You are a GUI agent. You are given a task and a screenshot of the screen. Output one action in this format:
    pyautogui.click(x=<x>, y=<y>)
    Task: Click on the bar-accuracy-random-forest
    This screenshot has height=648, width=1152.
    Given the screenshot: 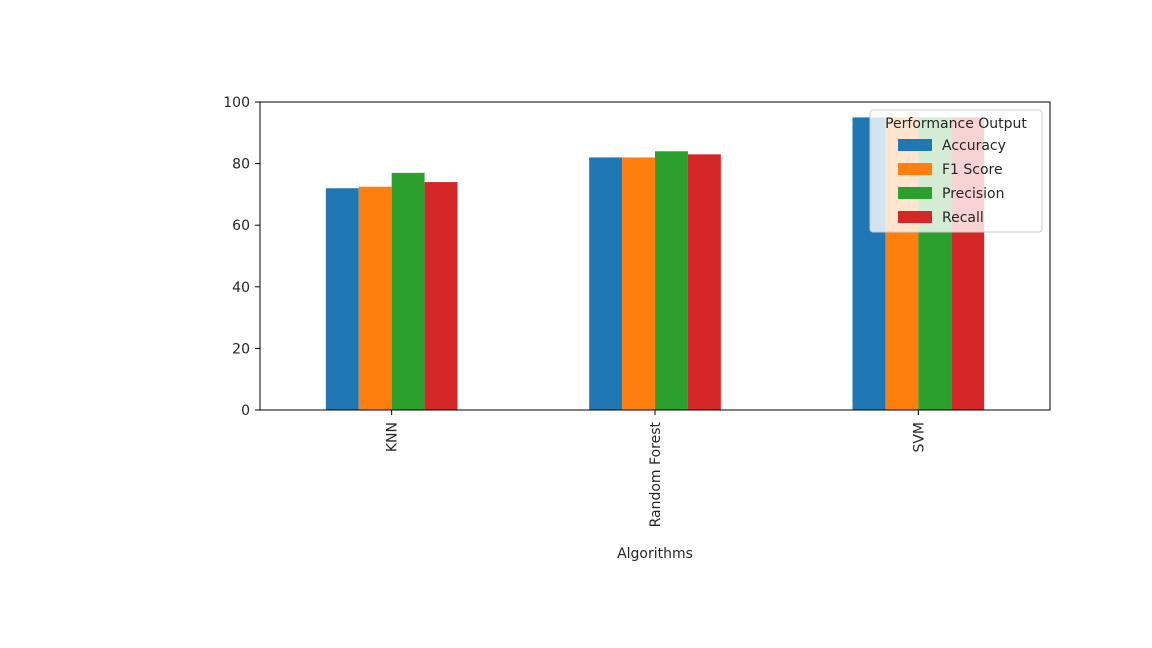 What is the action you would take?
    pyautogui.click(x=606, y=283)
    